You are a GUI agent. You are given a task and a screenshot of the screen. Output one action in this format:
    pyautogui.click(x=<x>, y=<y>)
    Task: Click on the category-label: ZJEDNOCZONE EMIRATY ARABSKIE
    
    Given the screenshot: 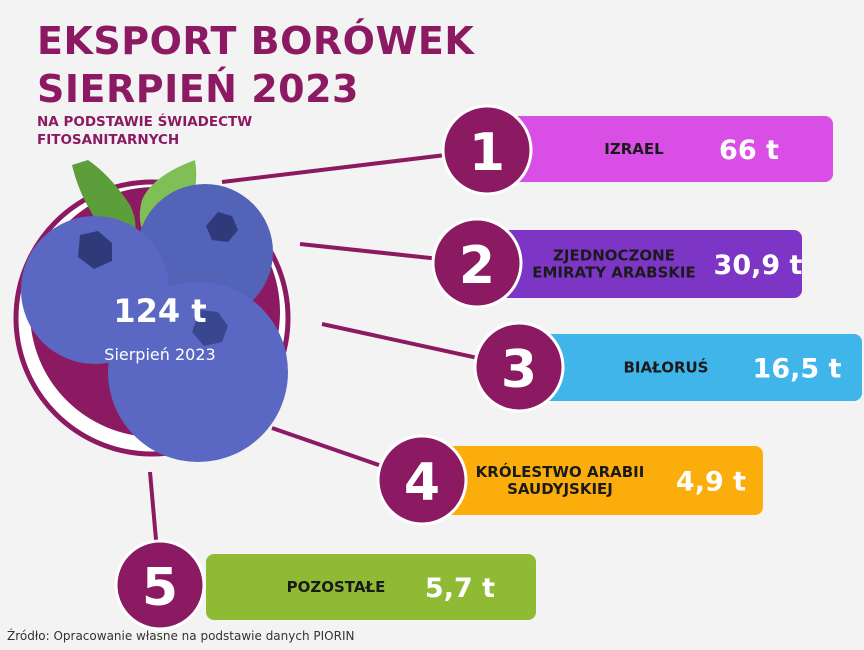 What is the action you would take?
    pyautogui.click(x=614, y=264)
    